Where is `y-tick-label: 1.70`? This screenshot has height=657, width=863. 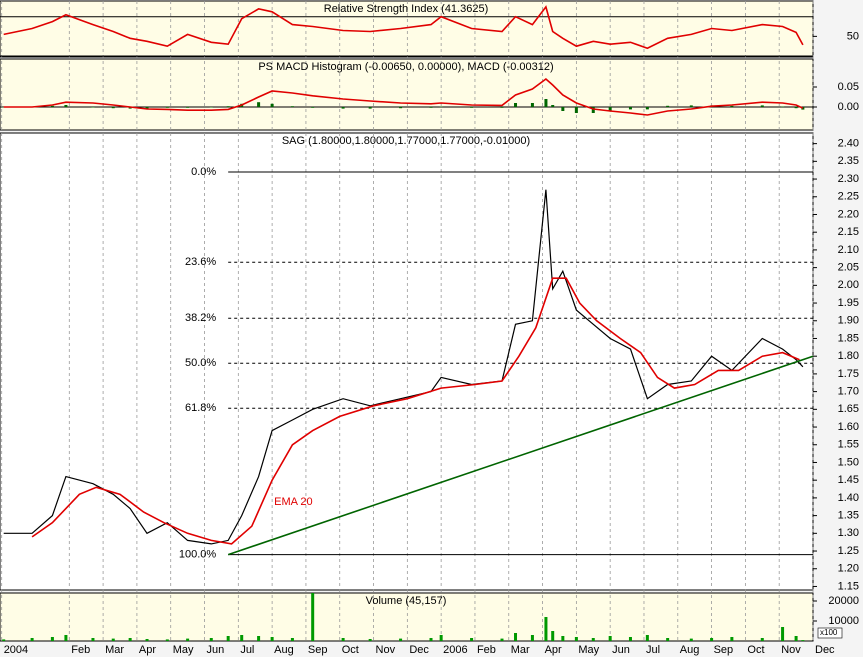
y-tick-label: 1.70 is located at coordinates (848, 392).